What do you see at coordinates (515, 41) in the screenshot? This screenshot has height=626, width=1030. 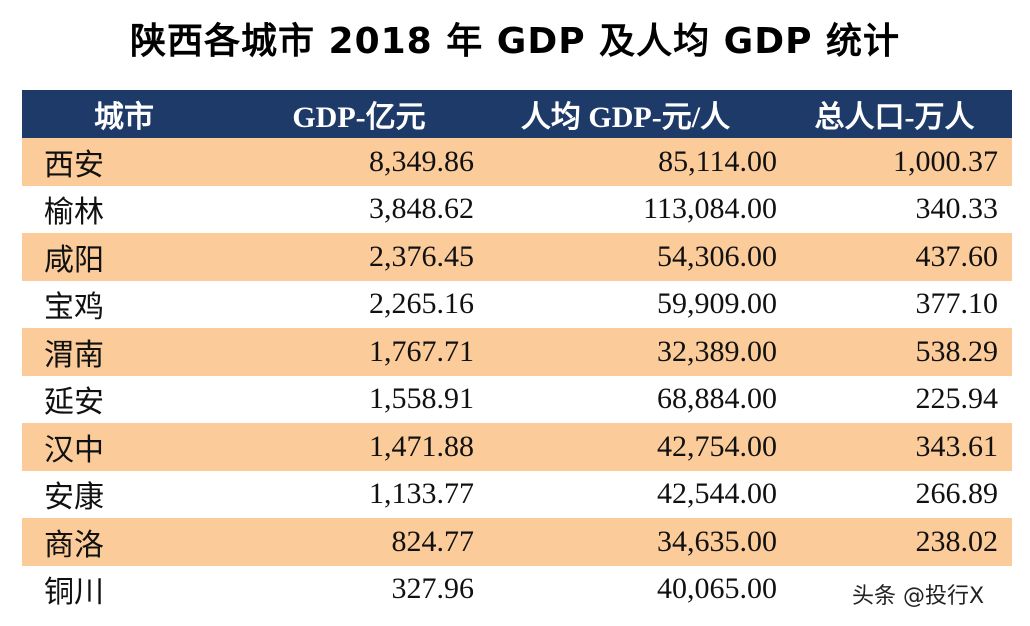 I see `page-title: 陕西各城市 2018 年 GDP 及人均 GDP 统计` at bounding box center [515, 41].